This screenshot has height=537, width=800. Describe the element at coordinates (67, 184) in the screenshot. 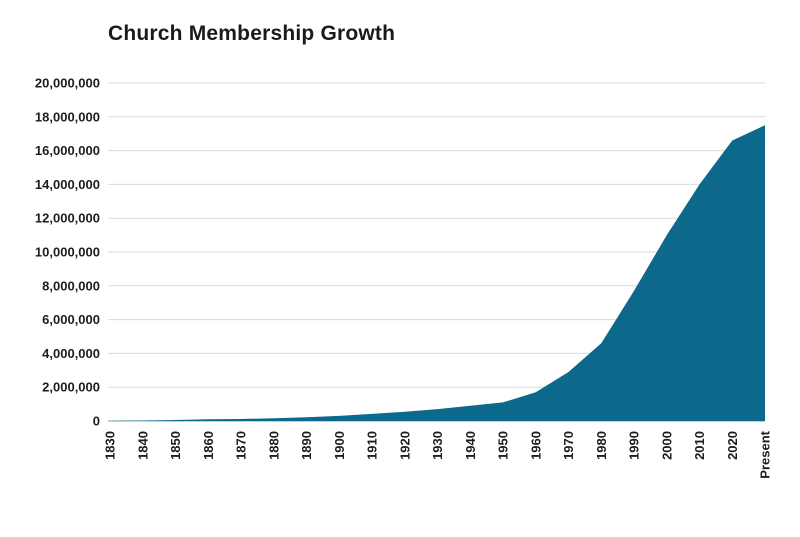

I see `y-axis-tick-label: 14,000,000` at that location.